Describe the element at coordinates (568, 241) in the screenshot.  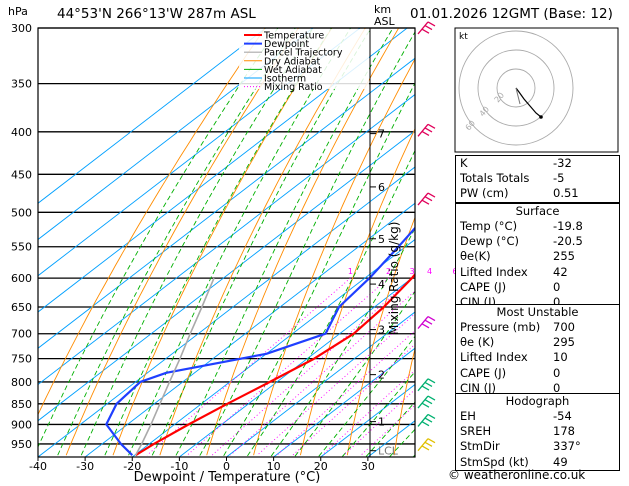
I see `index-value: -20.5` at that location.